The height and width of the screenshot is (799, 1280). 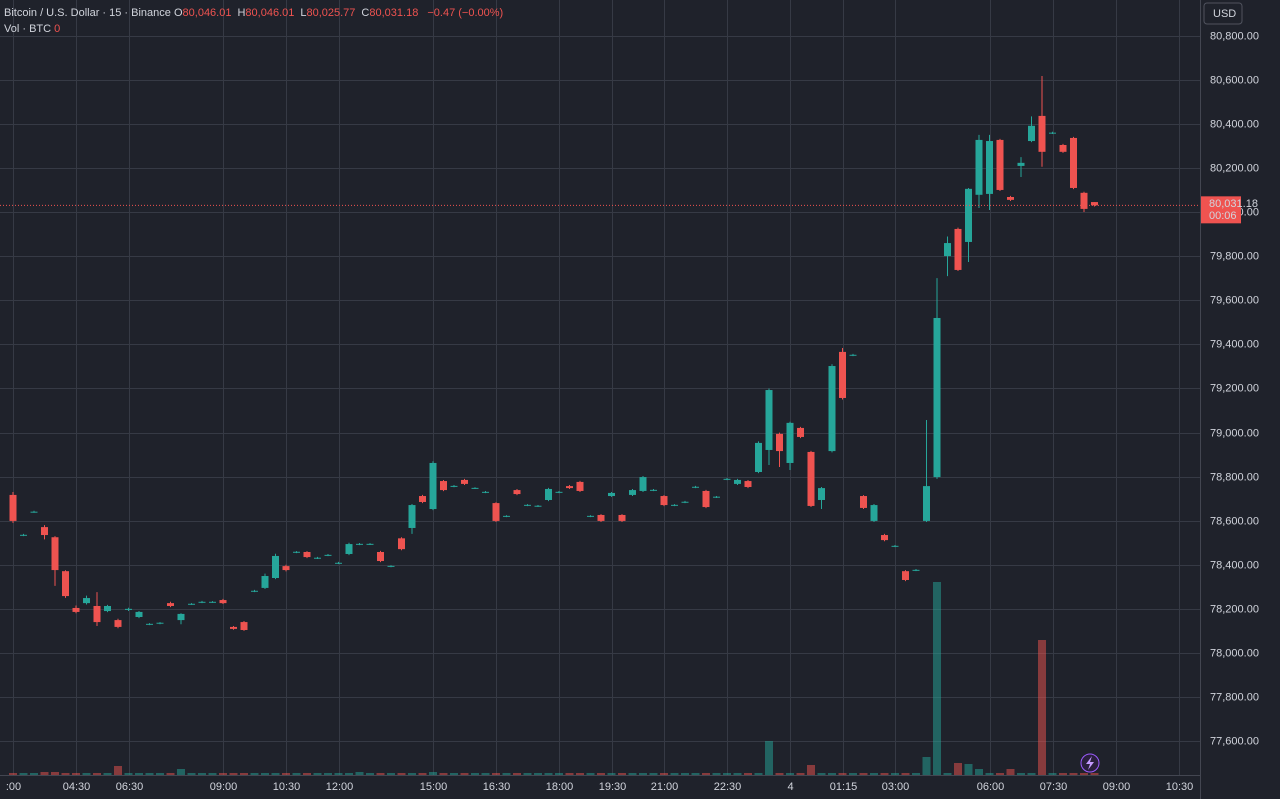 I want to click on last-price-box, so click(x=1221, y=210).